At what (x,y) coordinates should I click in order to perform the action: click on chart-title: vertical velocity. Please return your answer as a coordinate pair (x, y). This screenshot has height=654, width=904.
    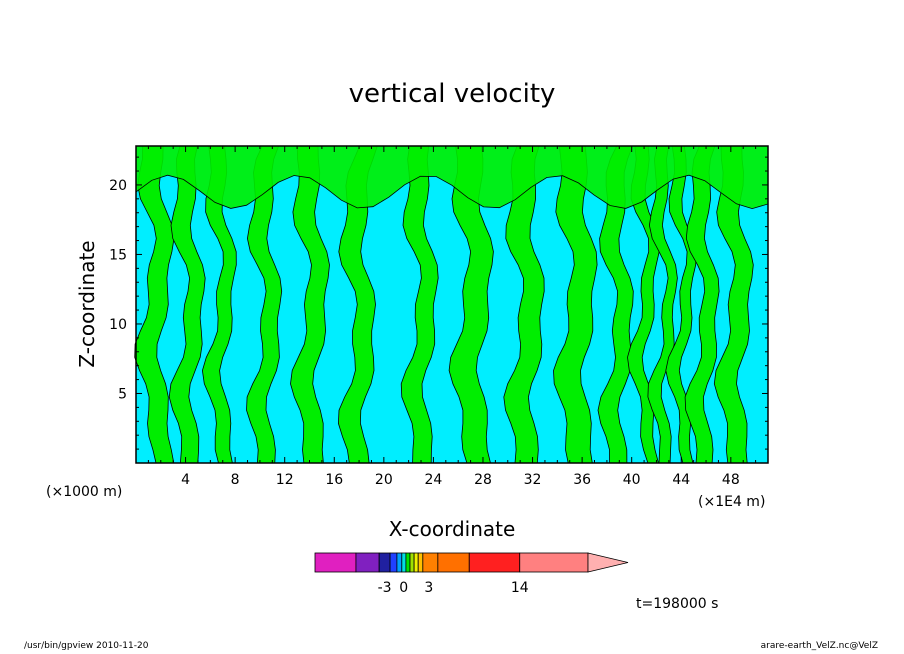
    Looking at the image, I should click on (452, 94).